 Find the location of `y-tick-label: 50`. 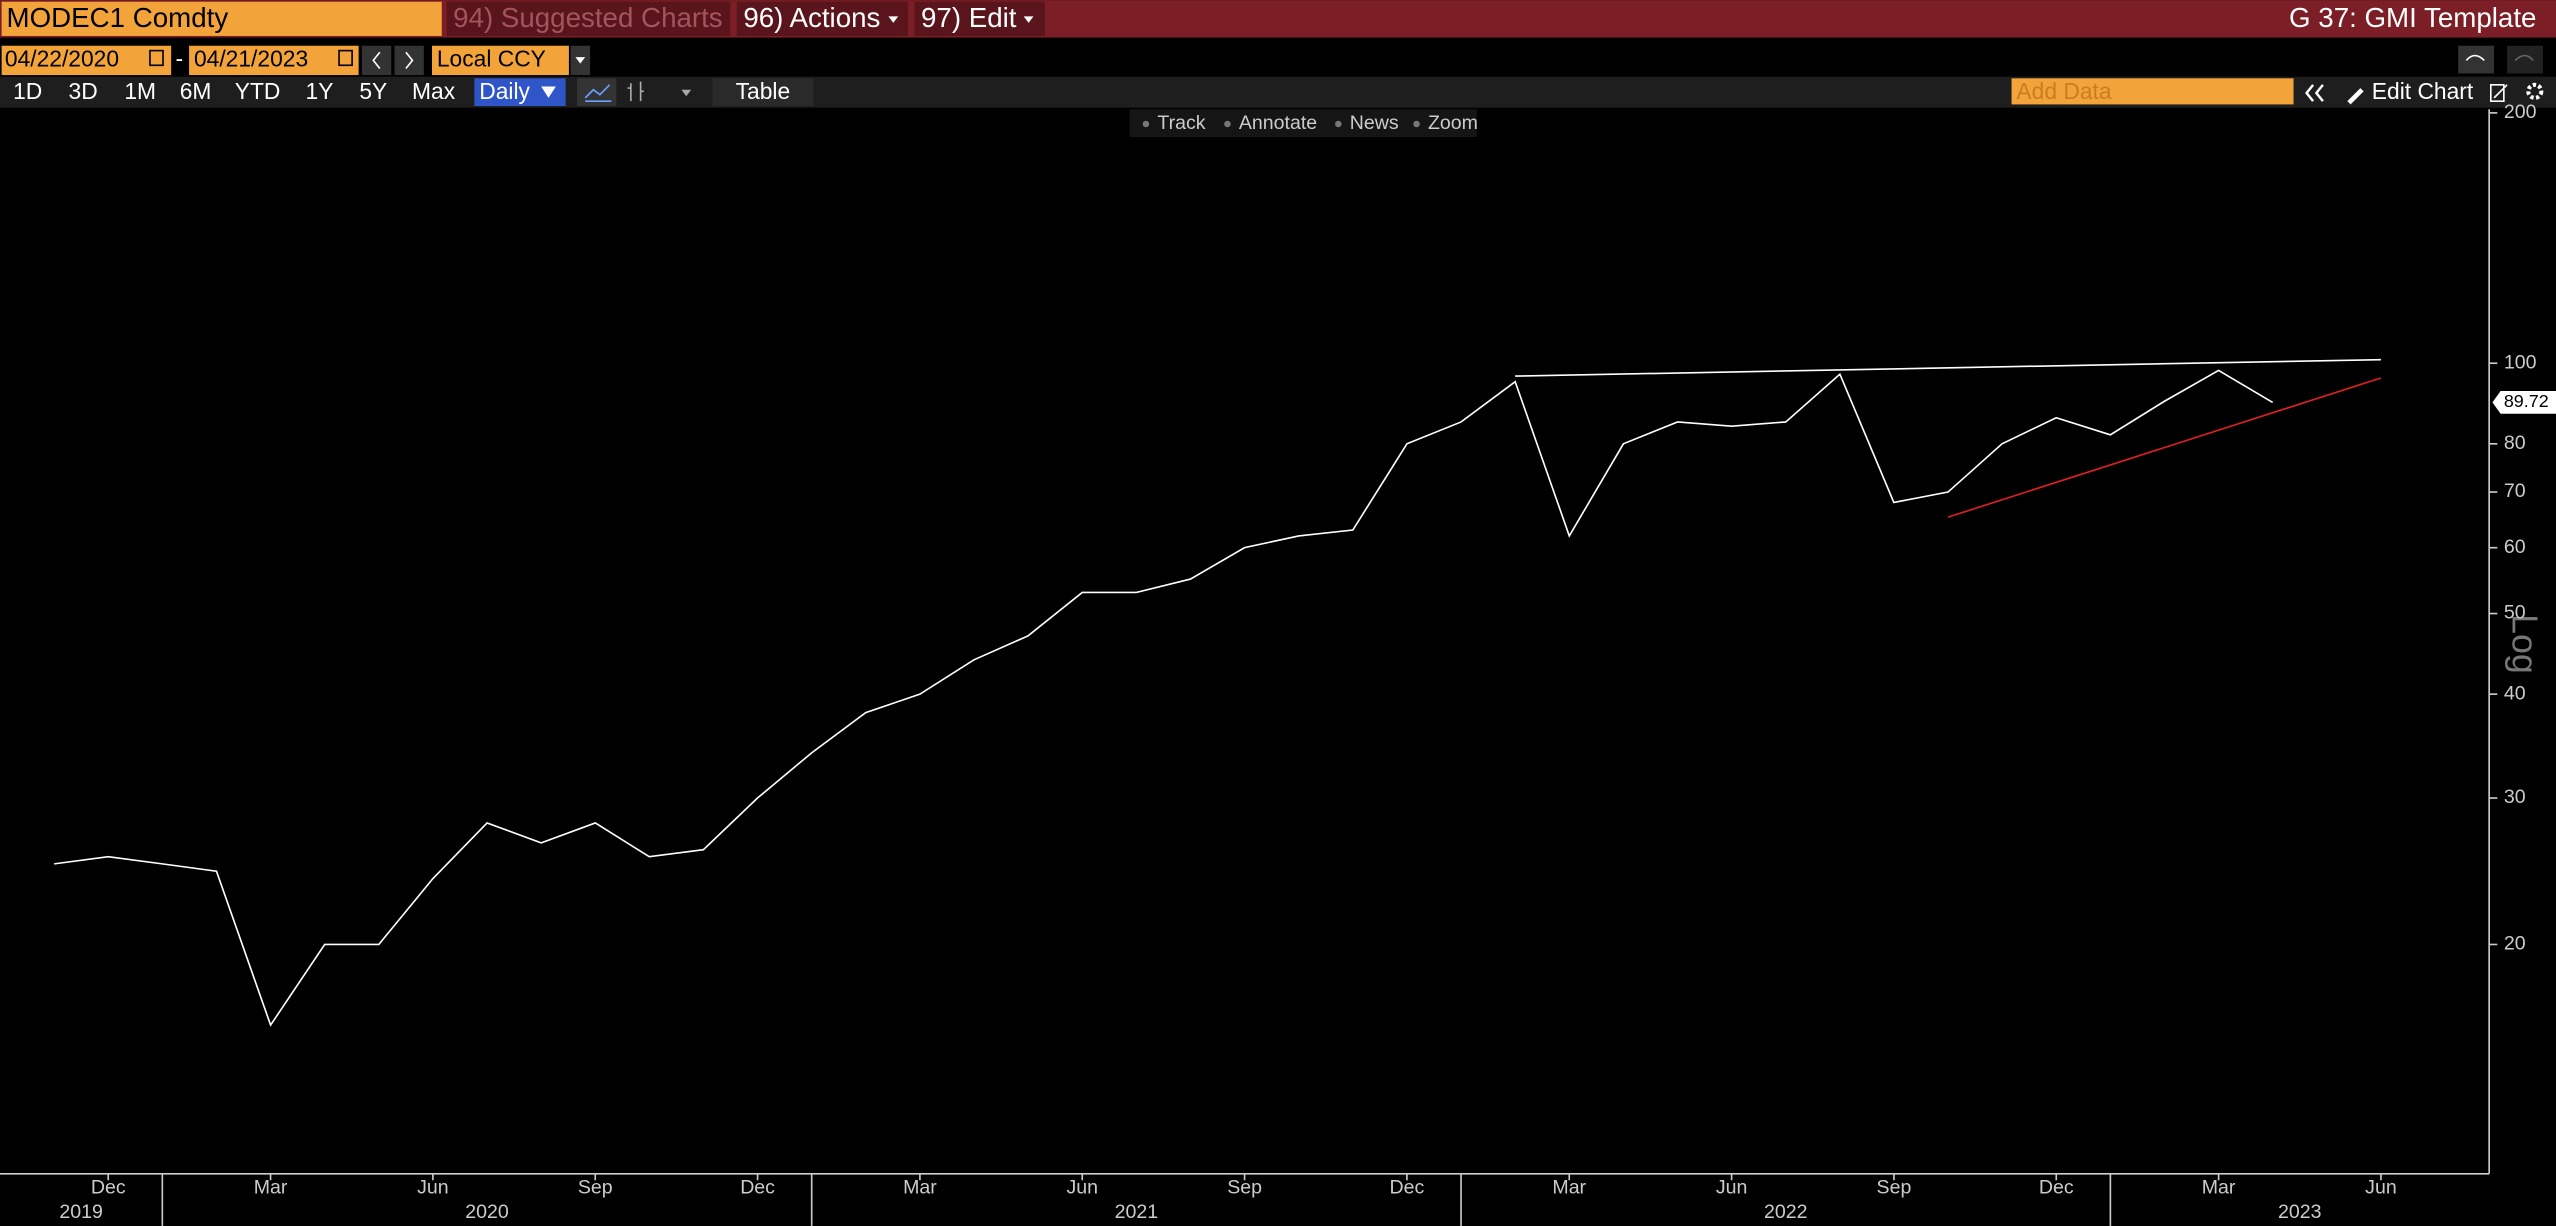

y-tick-label: 50 is located at coordinates (2515, 613).